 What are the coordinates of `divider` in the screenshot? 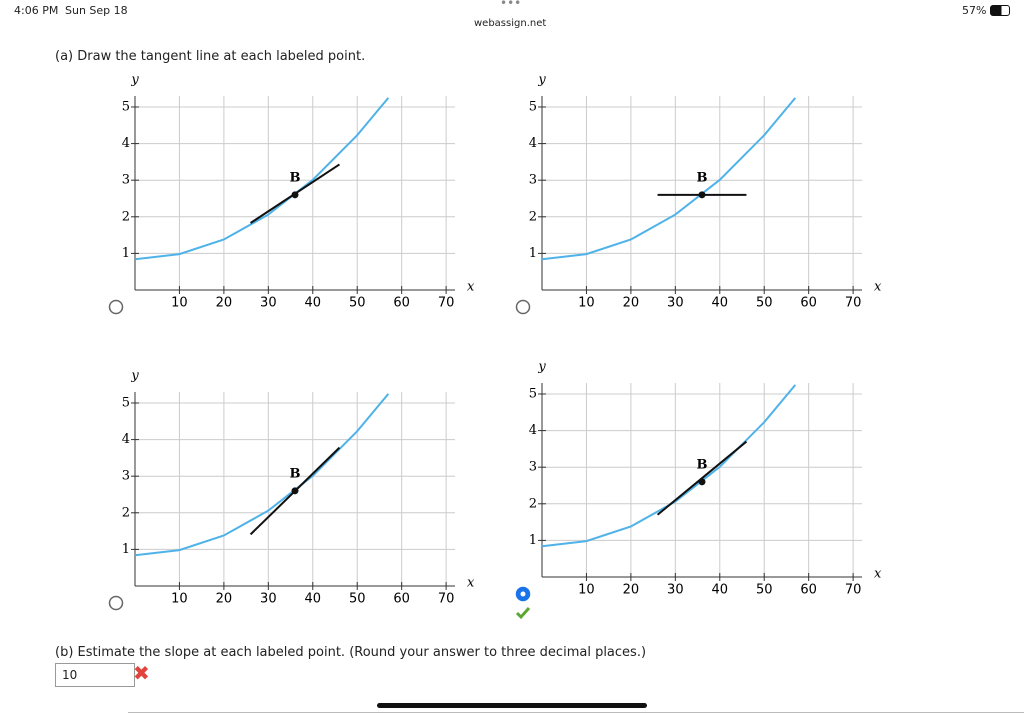 It's located at (576, 712).